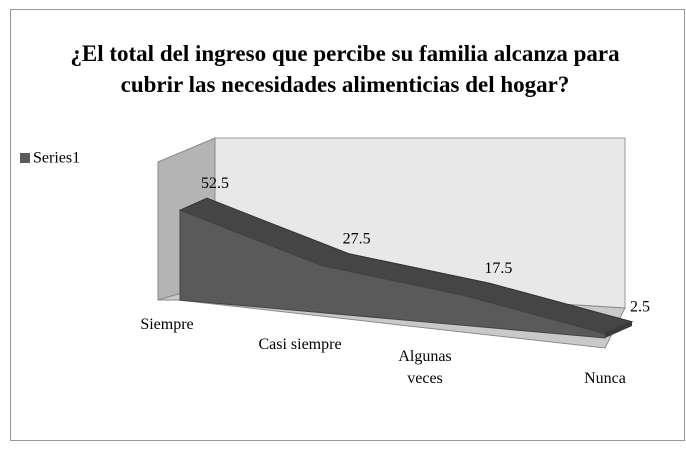 Image resolution: width=686 pixels, height=460 pixels. Describe the element at coordinates (605, 378) in the screenshot. I see `x-tick-label: Nunca` at that location.